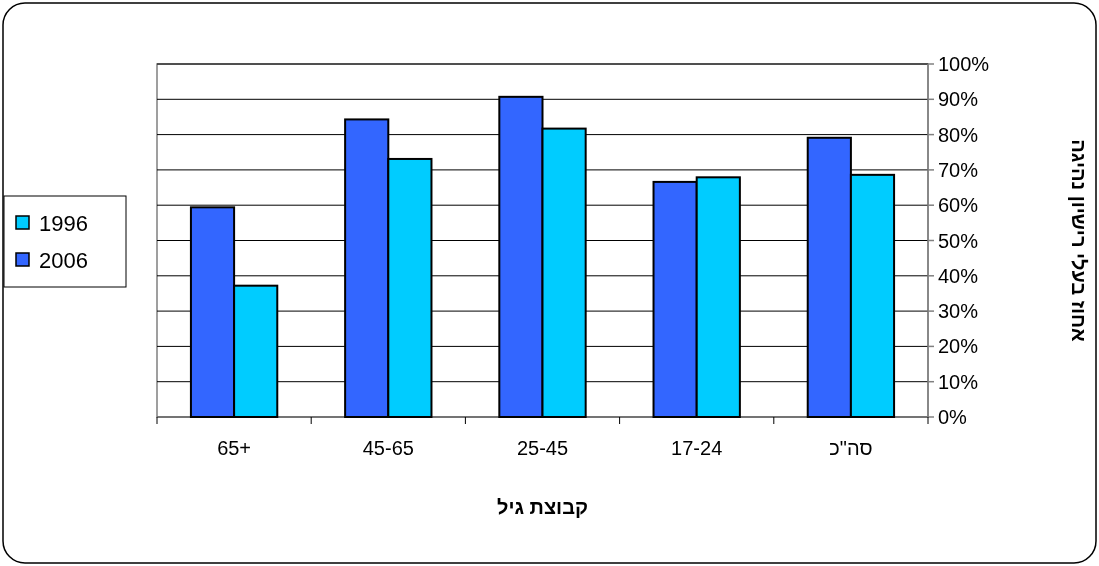 This screenshot has height=566, width=1099. I want to click on x-tick-label: 17-24, so click(697, 448).